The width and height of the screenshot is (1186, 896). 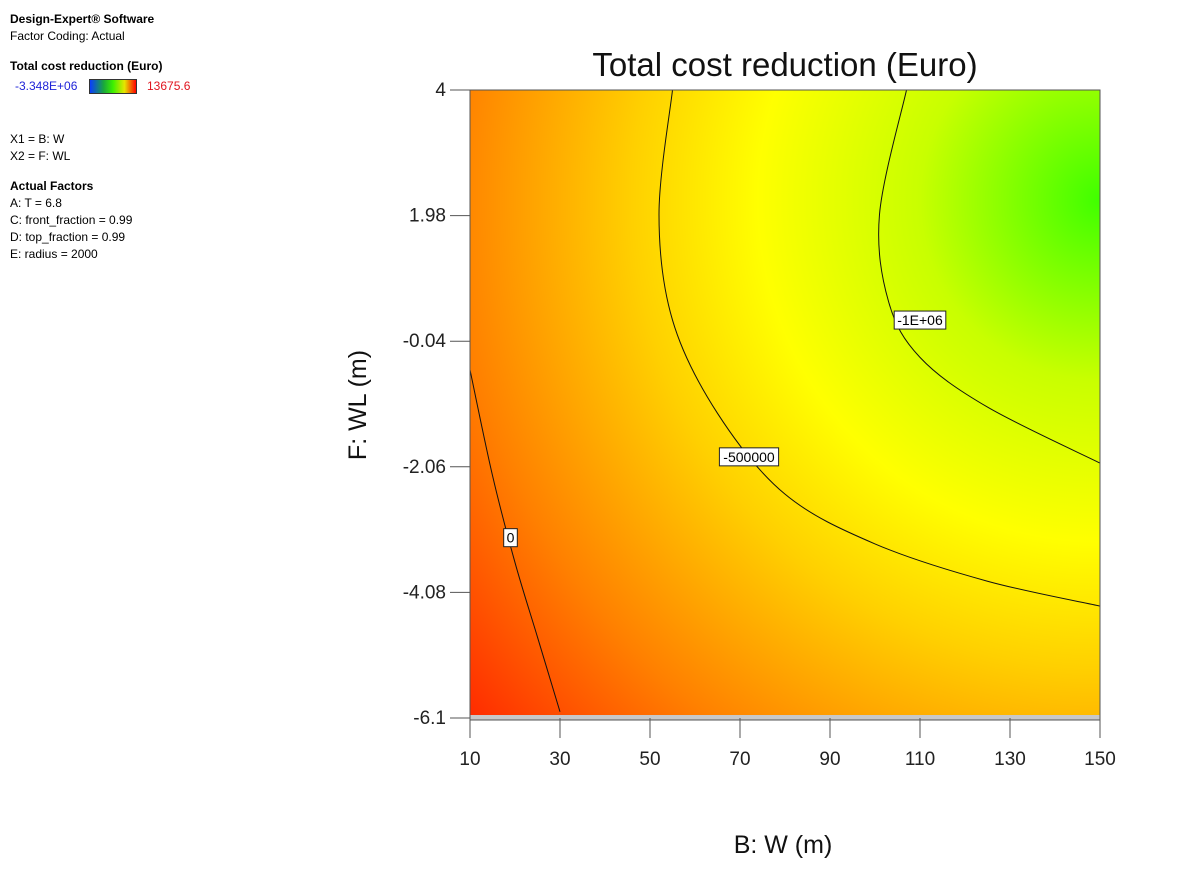 What do you see at coordinates (36, 203) in the screenshot?
I see `actual-factor-a: A: T = 6.8` at bounding box center [36, 203].